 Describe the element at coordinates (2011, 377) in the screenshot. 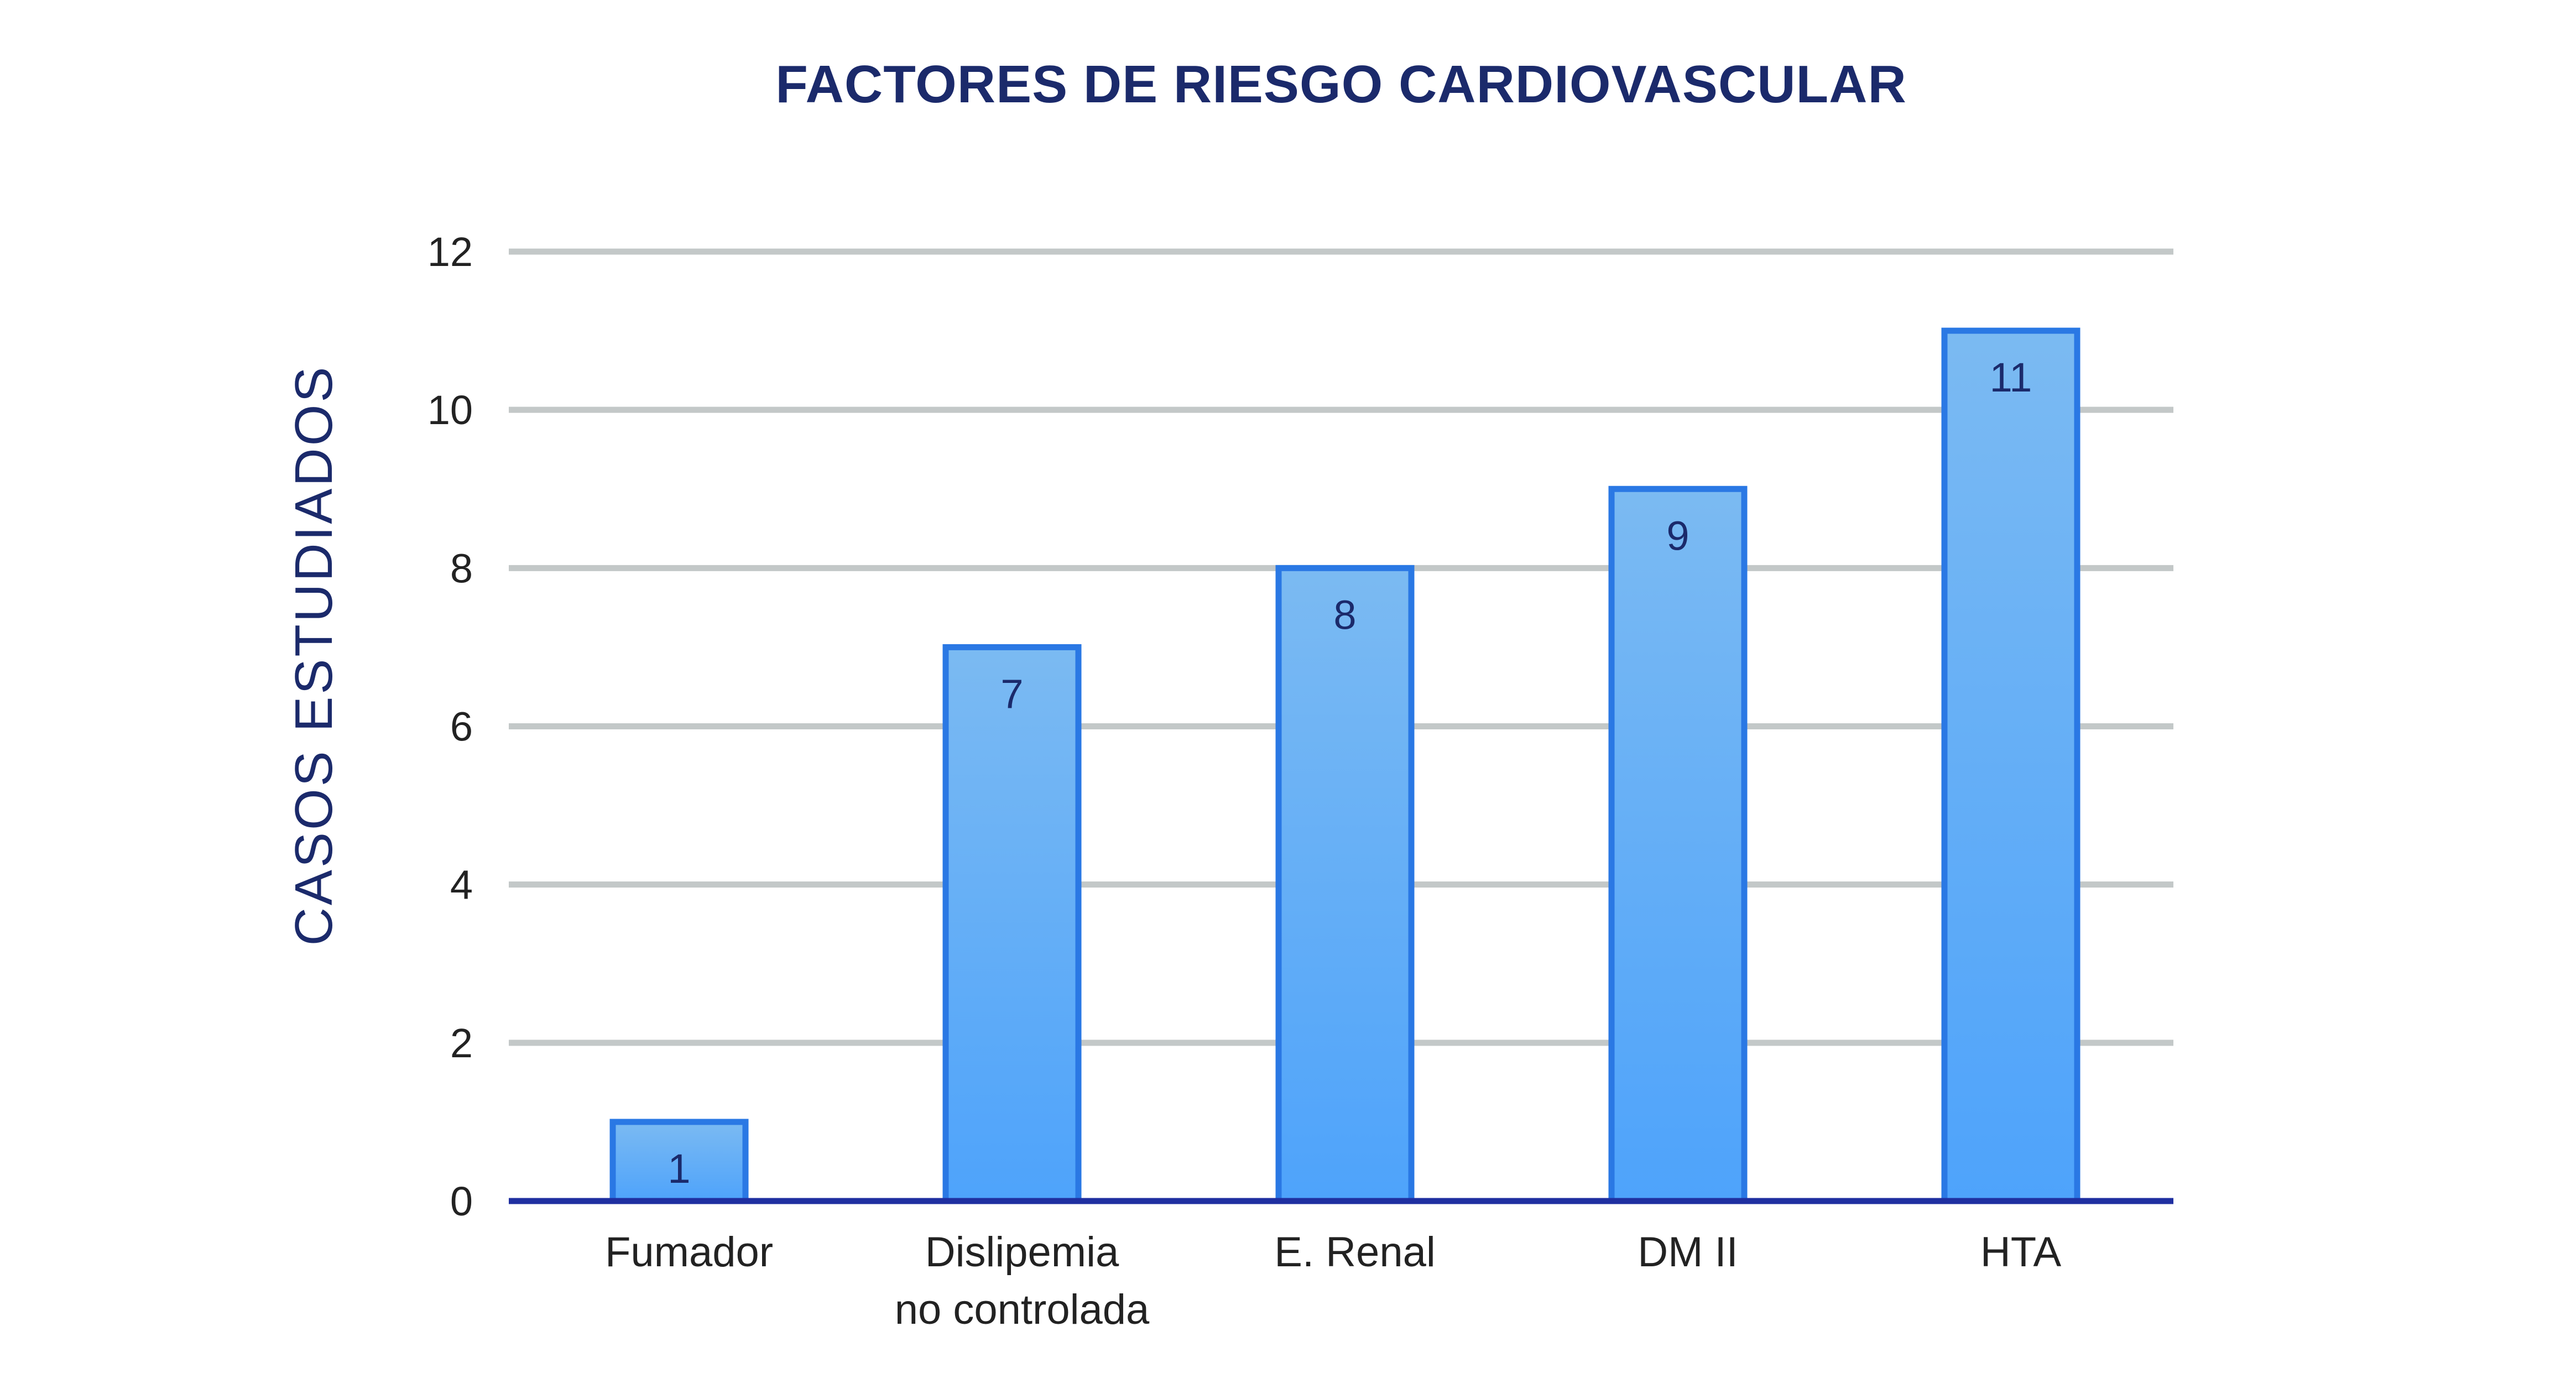

I see `data-label: 11` at that location.